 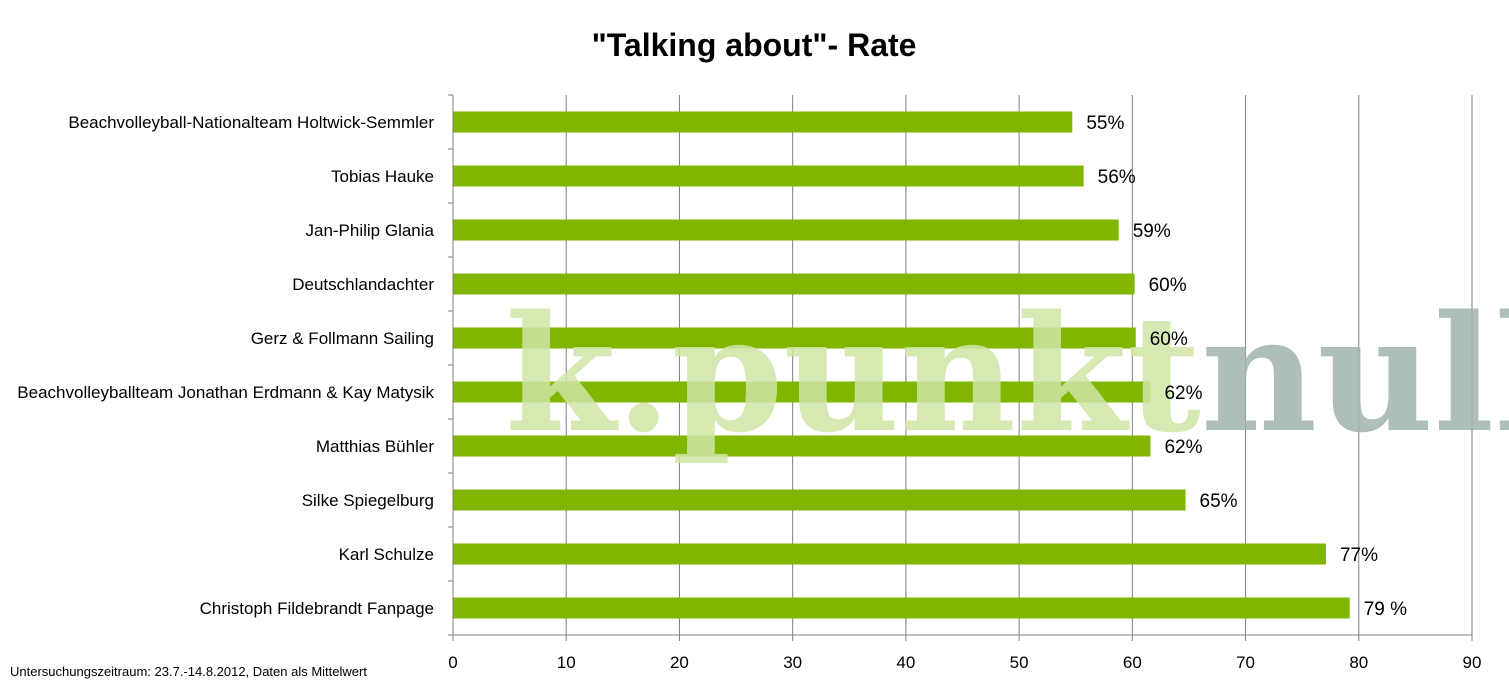 I want to click on chart-title: "Talking about"- Rate, so click(x=754, y=45).